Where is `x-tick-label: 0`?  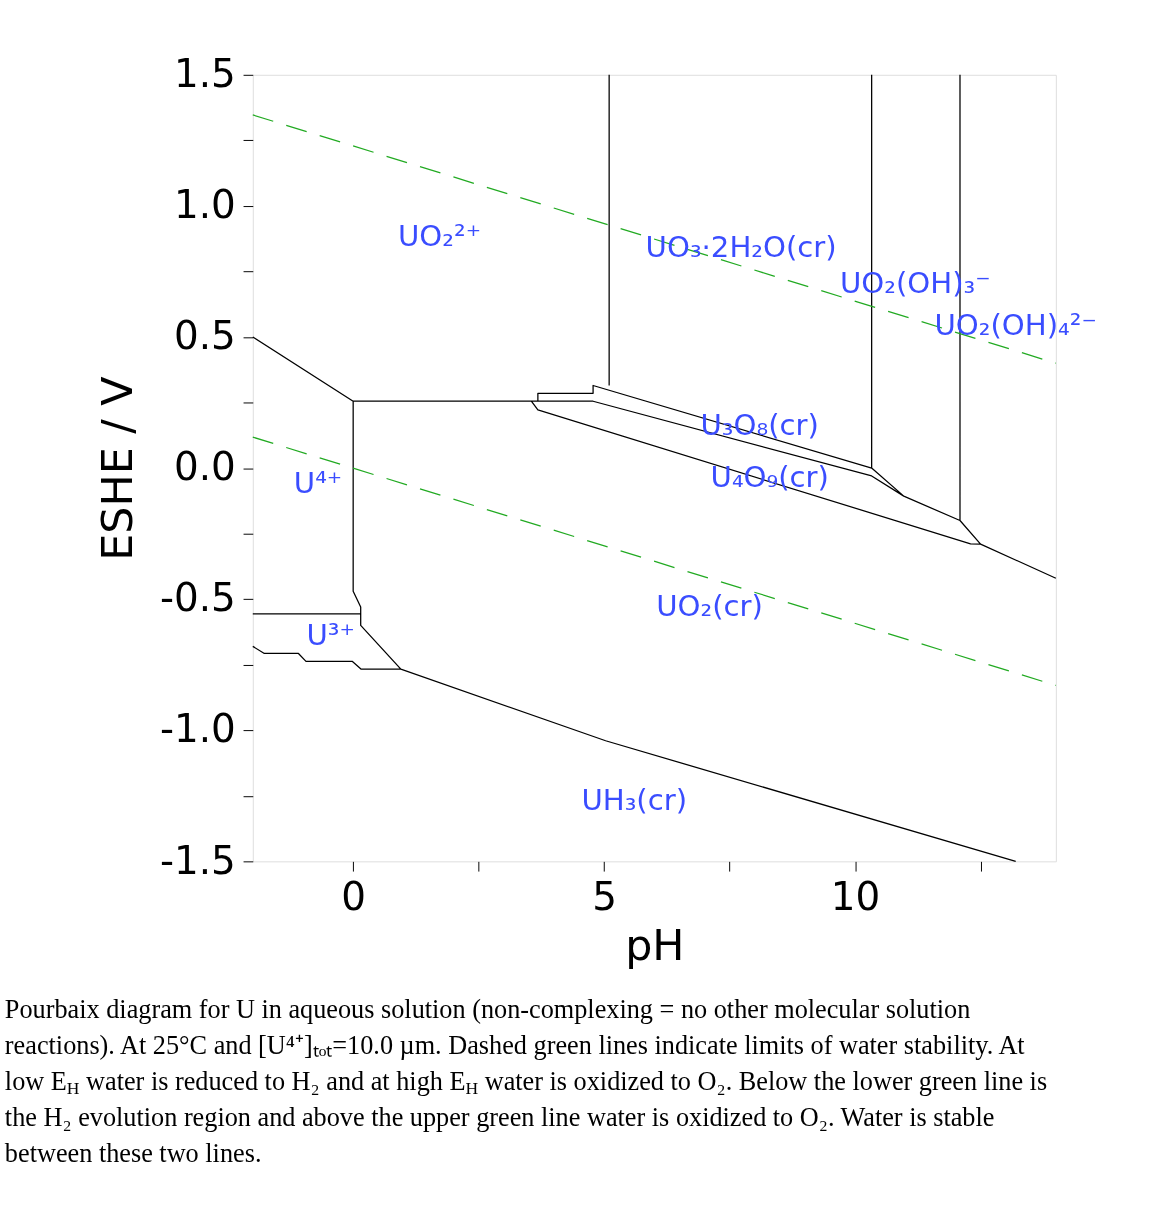
x-tick-label: 0 is located at coordinates (354, 897).